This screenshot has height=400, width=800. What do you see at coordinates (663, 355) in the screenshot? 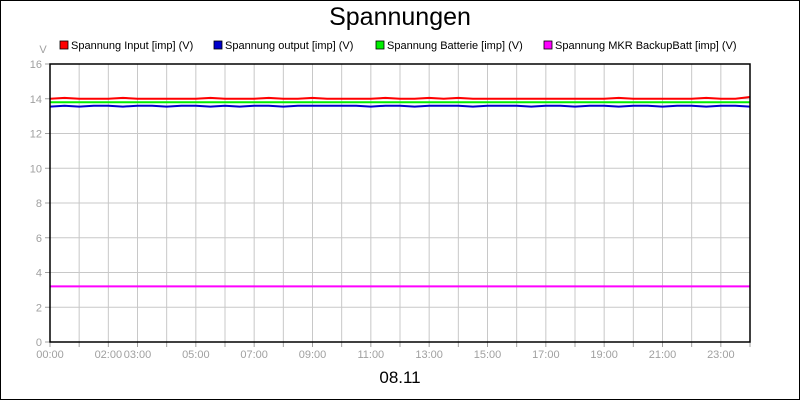
I see `x-tick-label: 21:00` at bounding box center [663, 355].